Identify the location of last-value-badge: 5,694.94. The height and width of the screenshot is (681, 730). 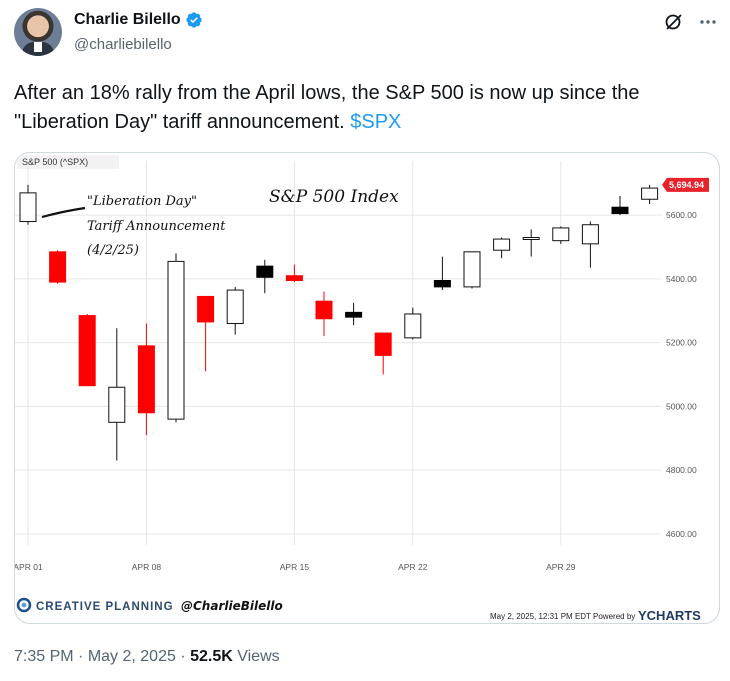
(685, 184).